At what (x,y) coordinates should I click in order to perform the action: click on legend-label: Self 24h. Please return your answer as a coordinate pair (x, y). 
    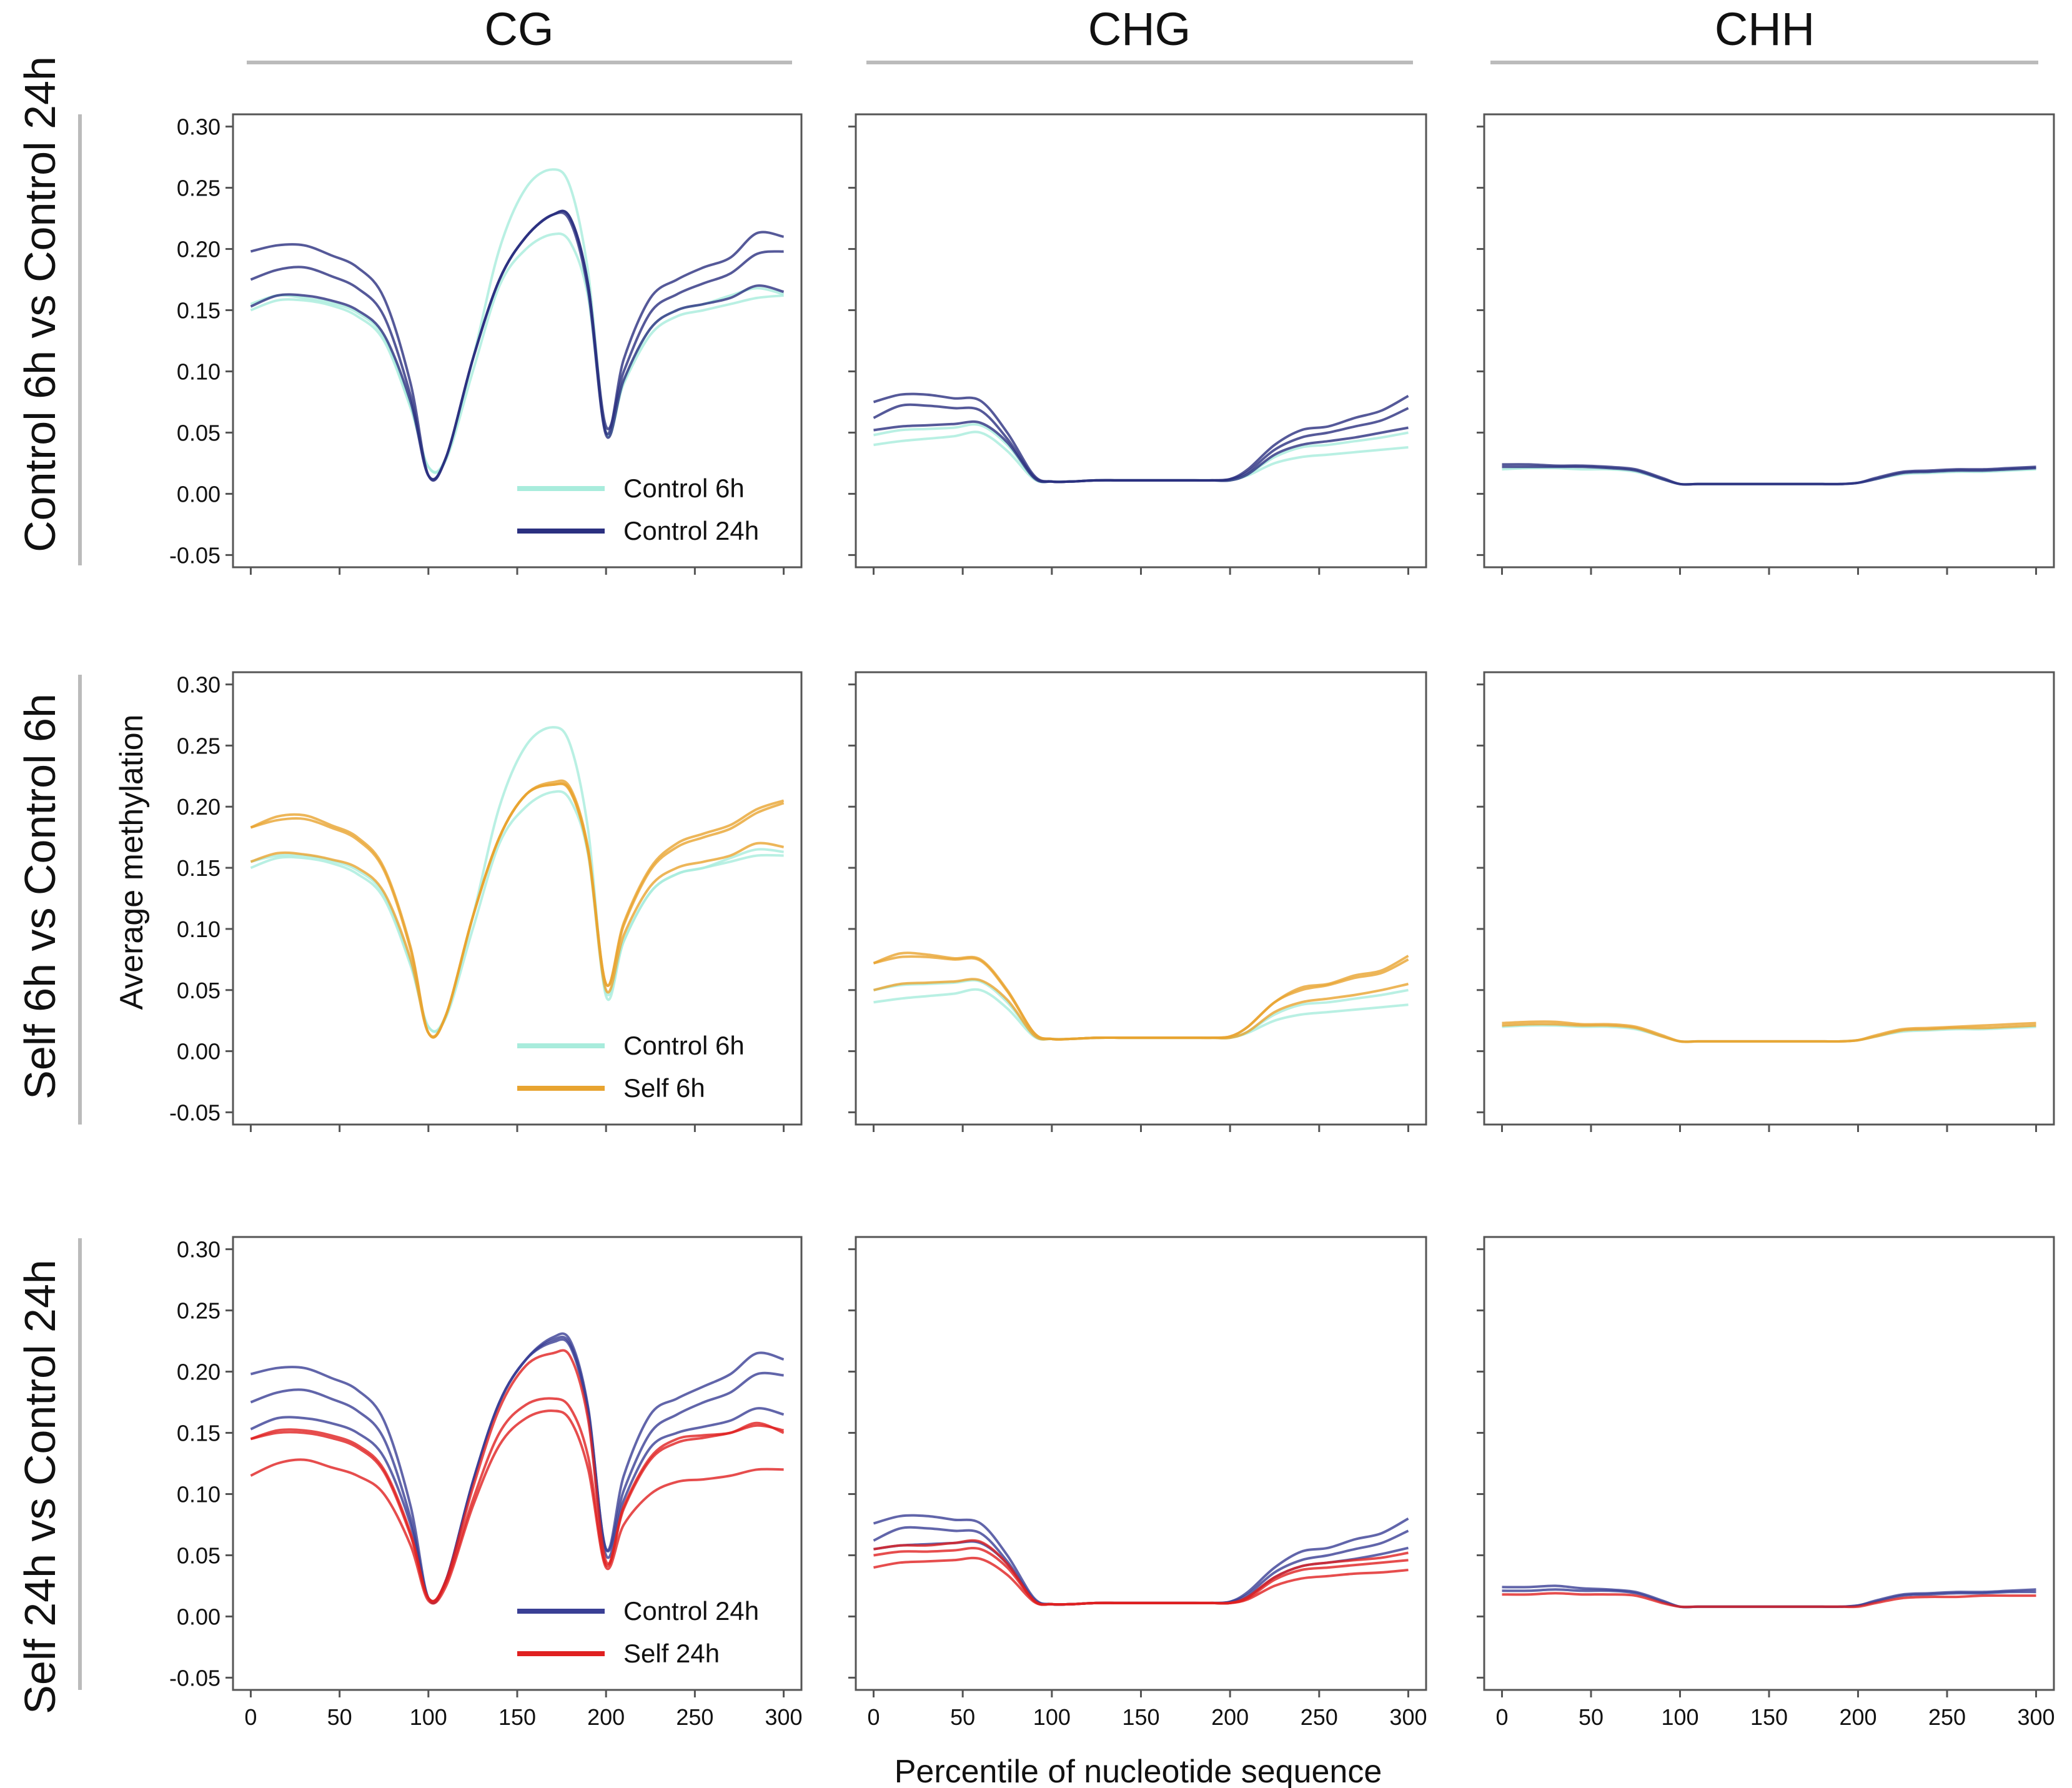
    Looking at the image, I should click on (671, 1653).